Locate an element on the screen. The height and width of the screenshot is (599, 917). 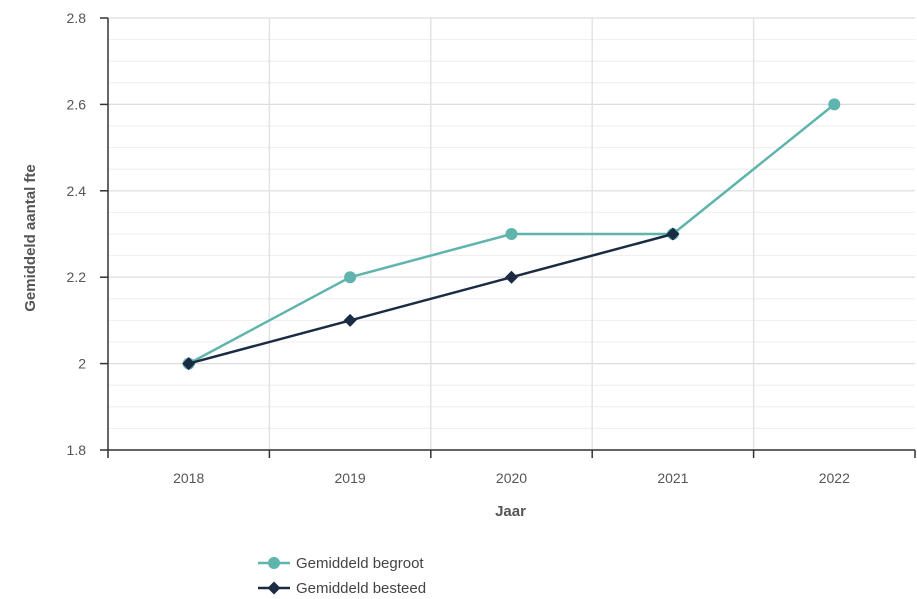
y-axis-title: Gemiddeld aantal fte is located at coordinates (30, 238).